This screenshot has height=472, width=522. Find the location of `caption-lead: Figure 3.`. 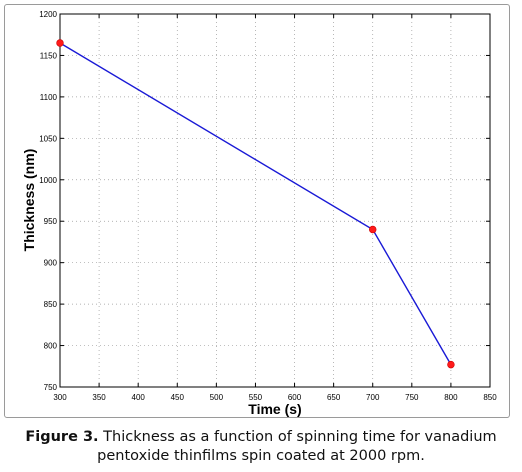

caption-lead: Figure 3. is located at coordinates (62, 437).